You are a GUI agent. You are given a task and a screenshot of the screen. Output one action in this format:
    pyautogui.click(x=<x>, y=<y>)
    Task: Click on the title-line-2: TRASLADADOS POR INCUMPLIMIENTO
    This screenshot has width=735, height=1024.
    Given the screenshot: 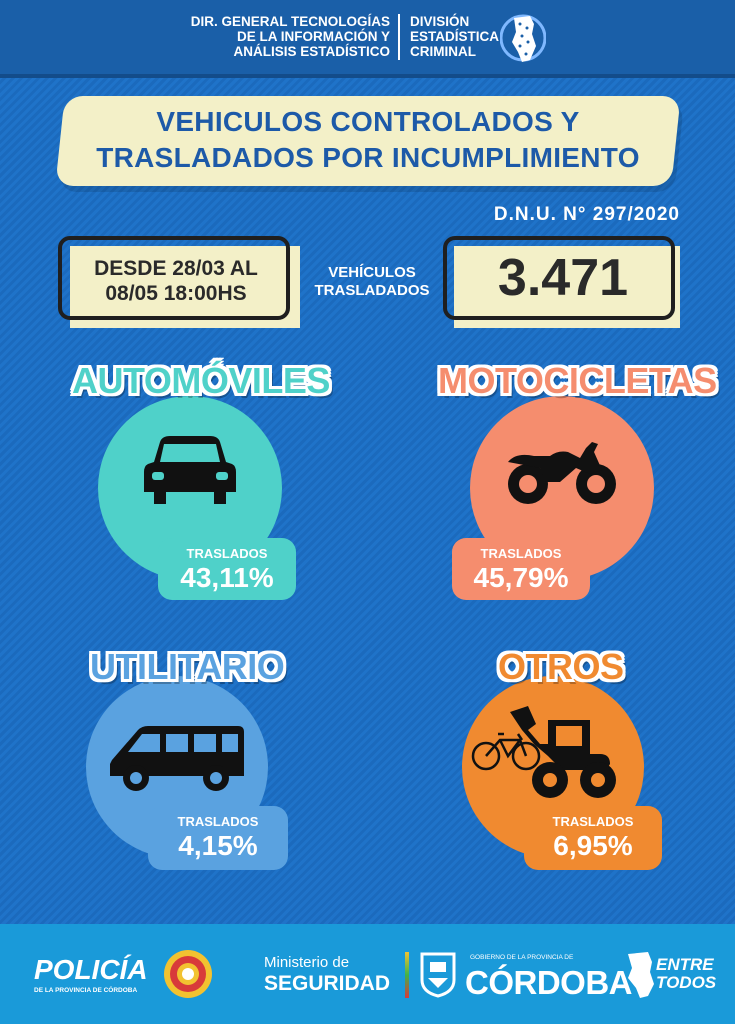 What is the action you would take?
    pyautogui.click(x=368, y=157)
    